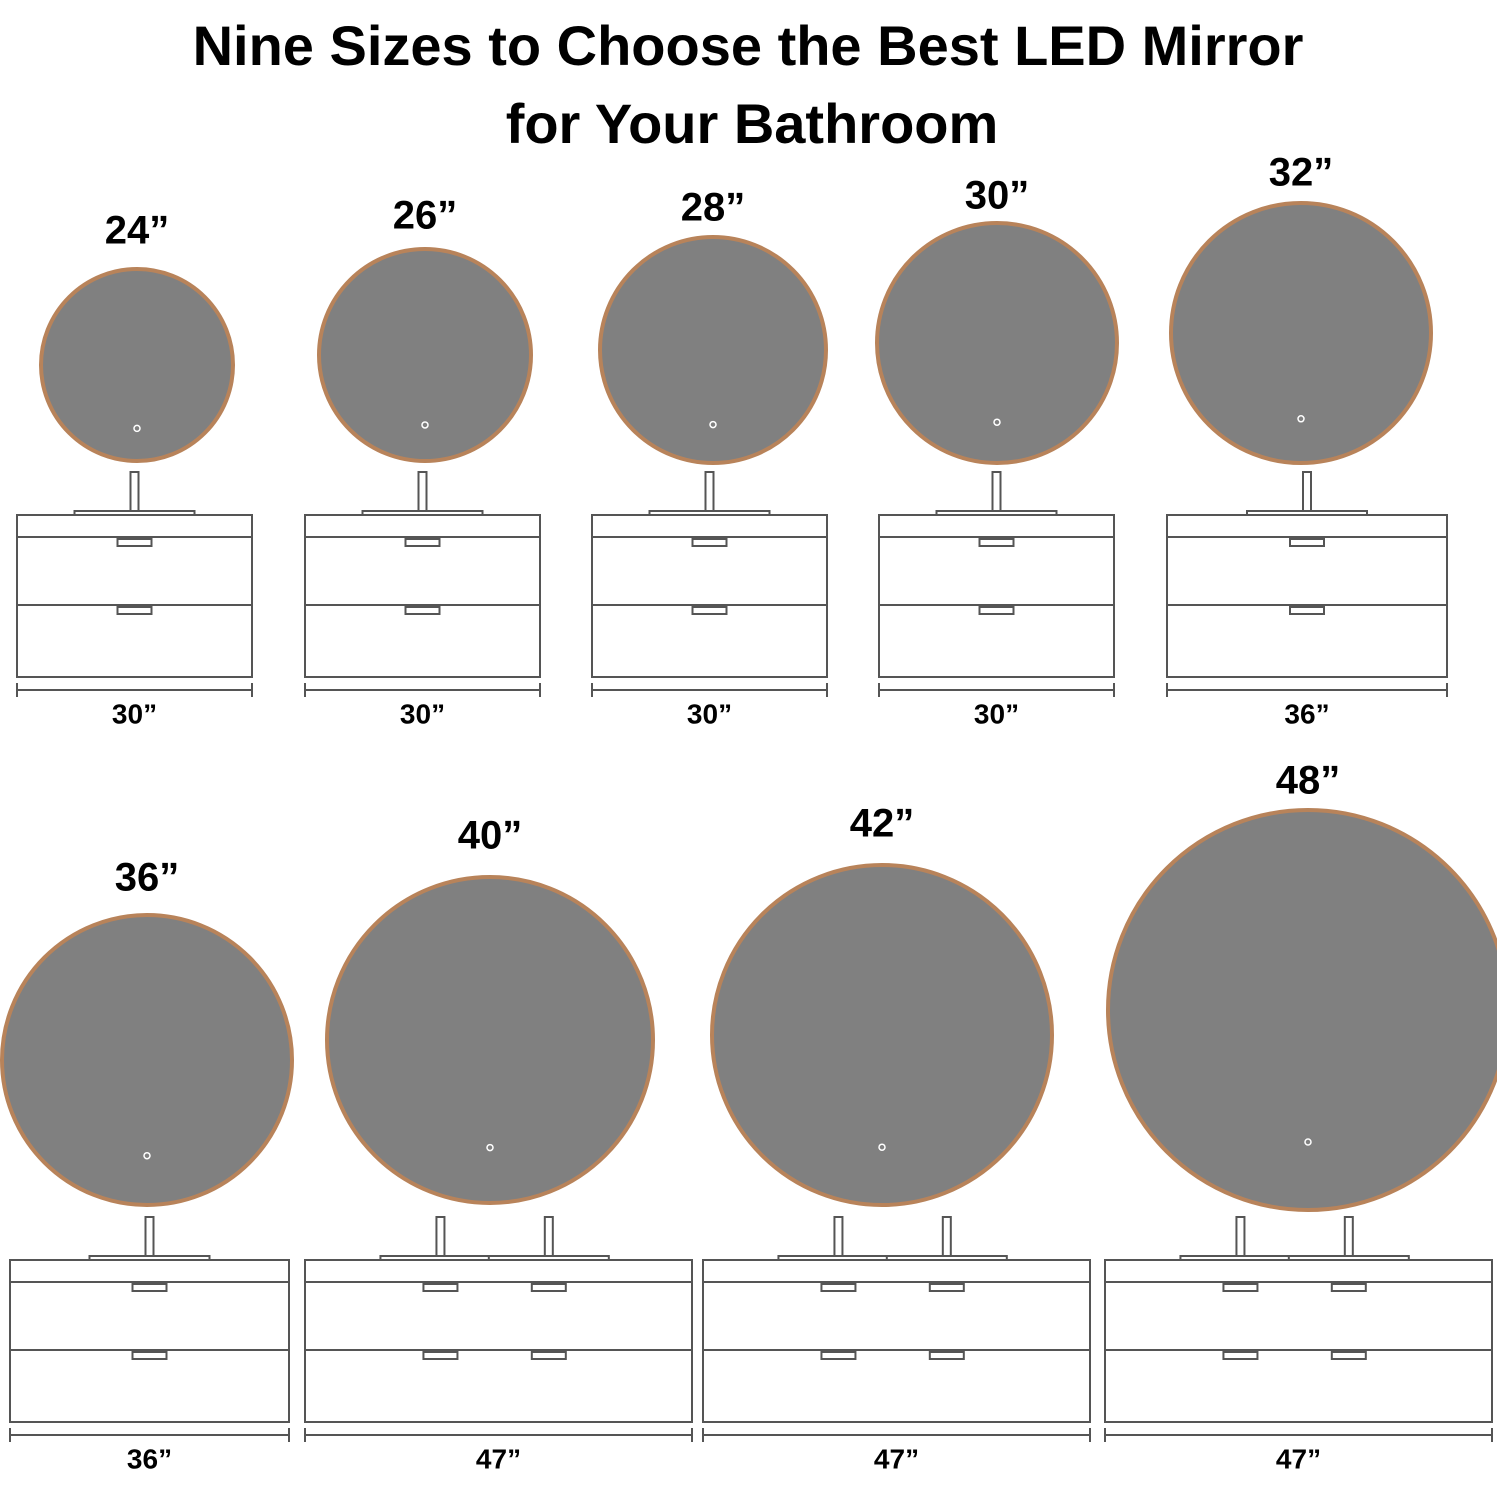 The height and width of the screenshot is (1497, 1497). Describe the element at coordinates (752, 123) in the screenshot. I see `title-line: for Your Bathroom` at that location.